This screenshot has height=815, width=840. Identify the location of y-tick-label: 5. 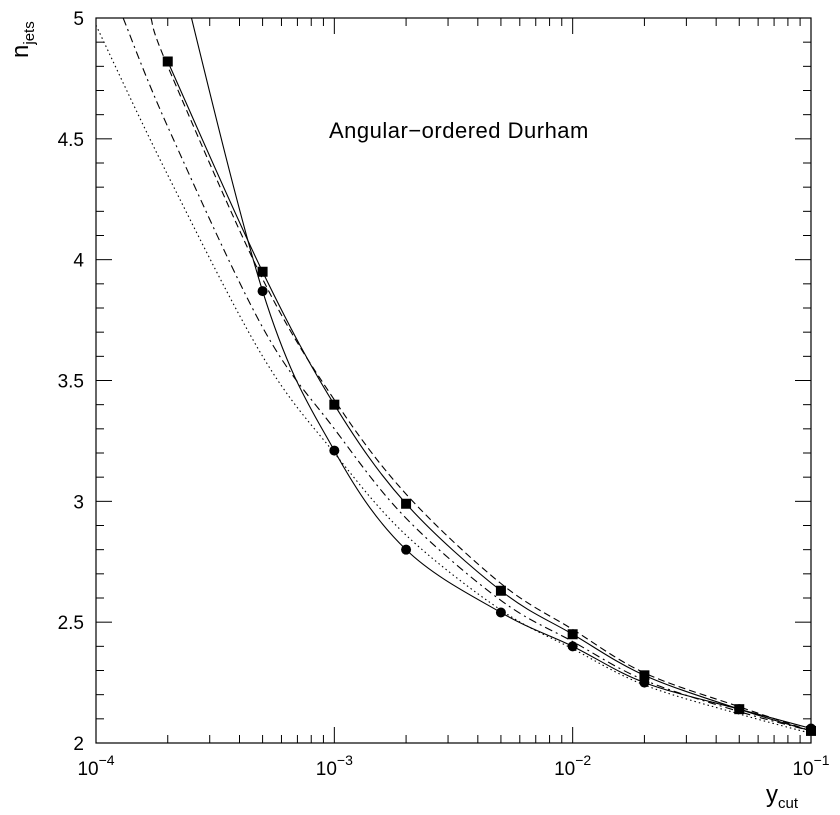
(78, 19).